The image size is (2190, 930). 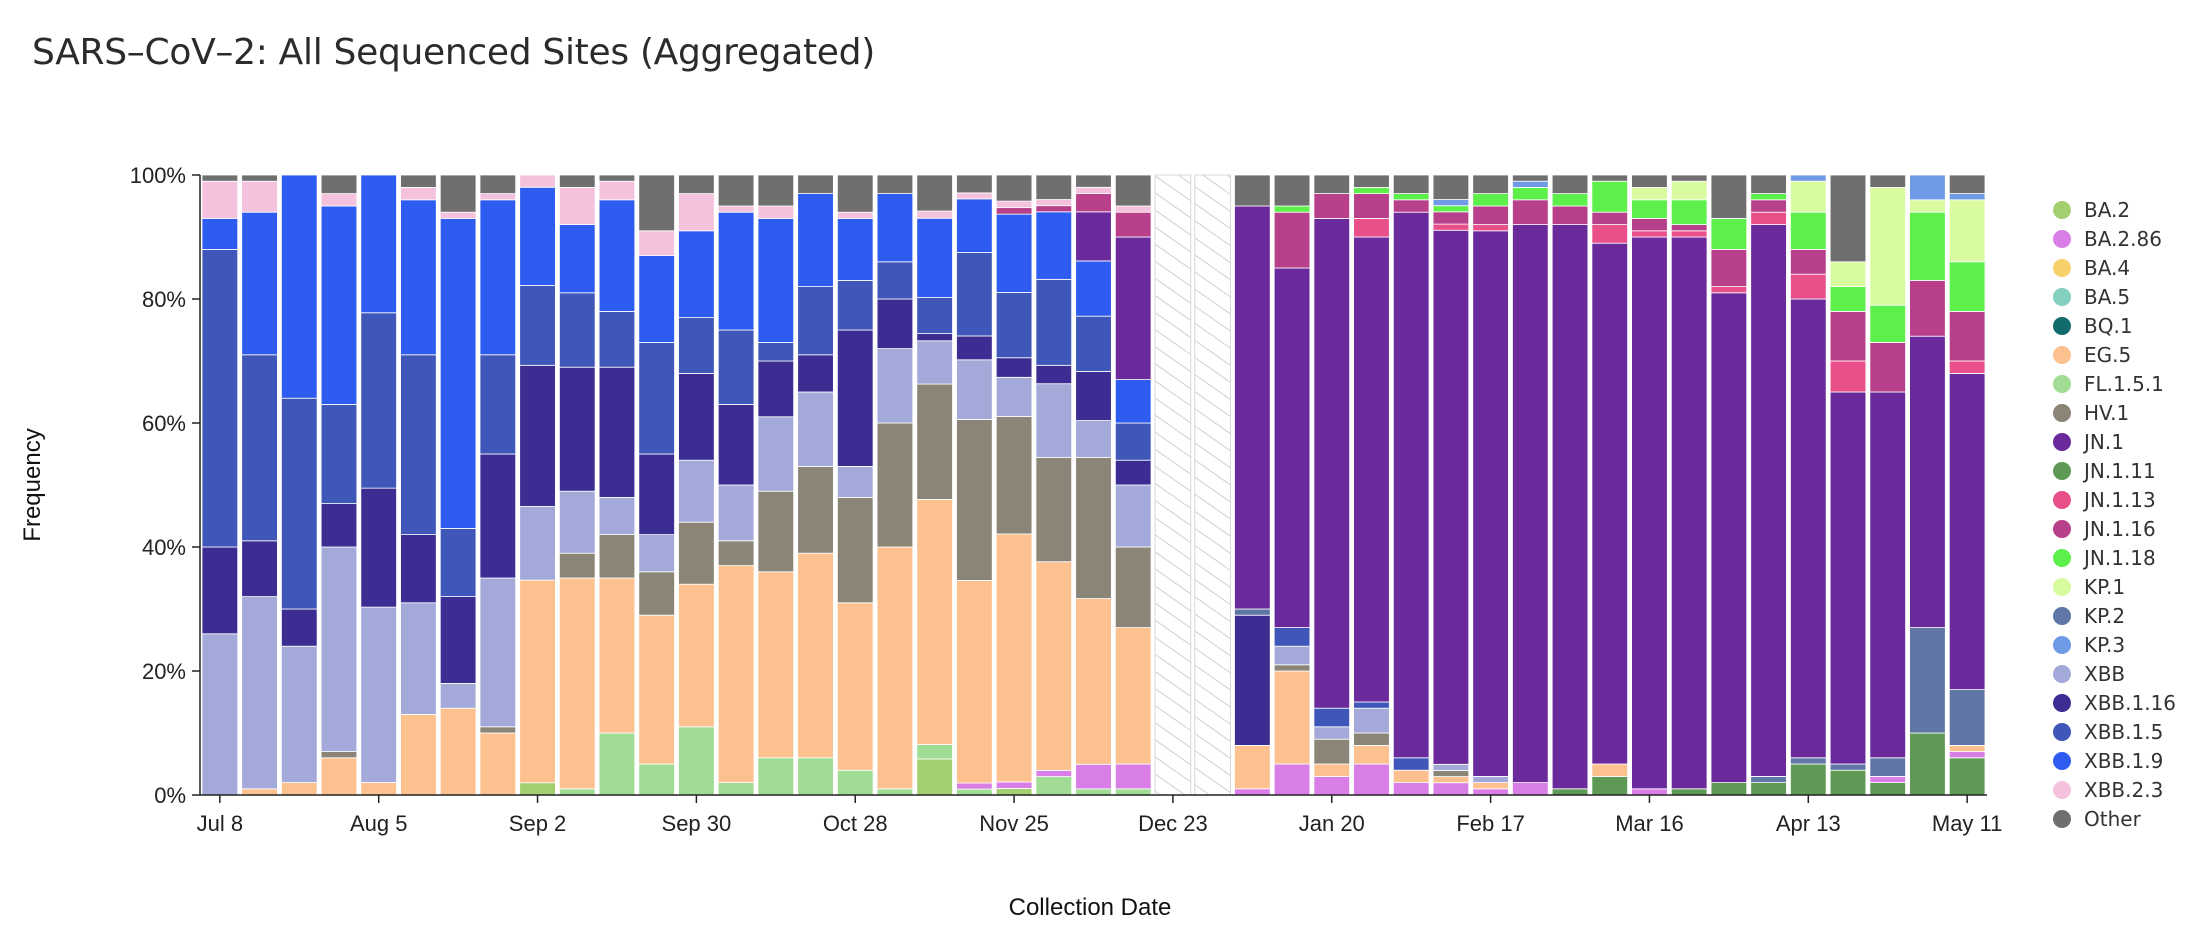 What do you see at coordinates (2130, 703) in the screenshot?
I see `legend-label: XBB.1.16` at bounding box center [2130, 703].